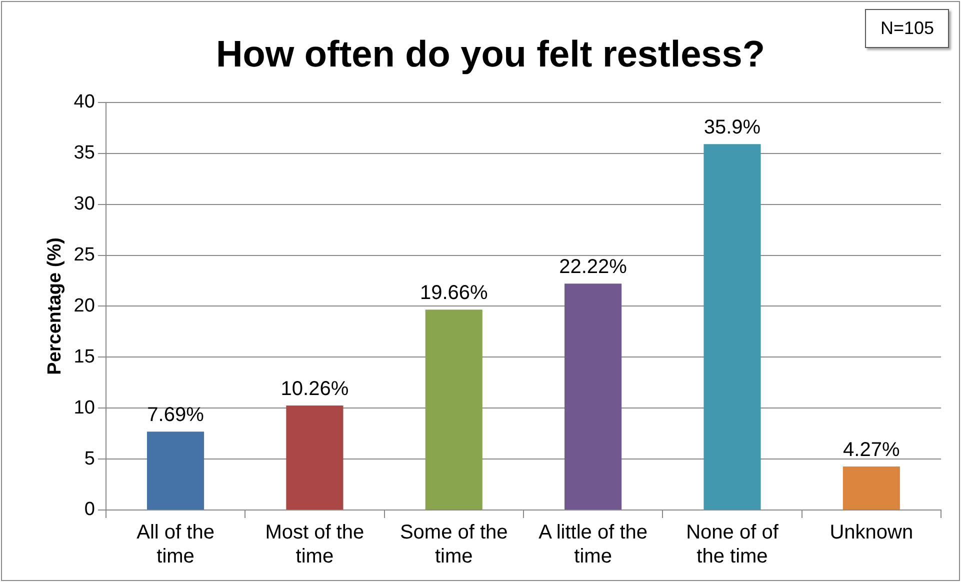 Image resolution: width=961 pixels, height=582 pixels. Describe the element at coordinates (175, 415) in the screenshot. I see `data-label: 7.69%` at that location.